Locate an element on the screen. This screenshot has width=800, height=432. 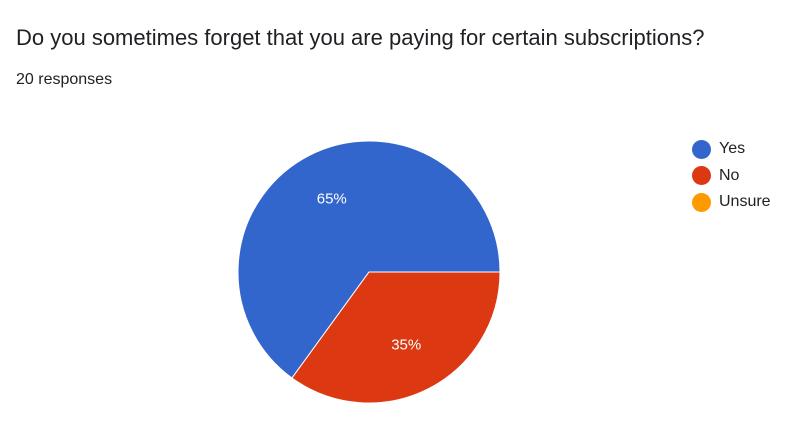
legend-label-no: No is located at coordinates (729, 175).